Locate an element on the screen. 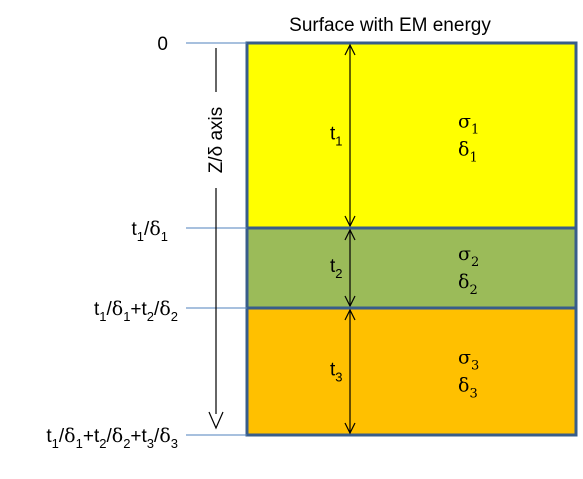 The width and height of the screenshot is (583, 479). sigma-label-1: σ1 is located at coordinates (468, 124).